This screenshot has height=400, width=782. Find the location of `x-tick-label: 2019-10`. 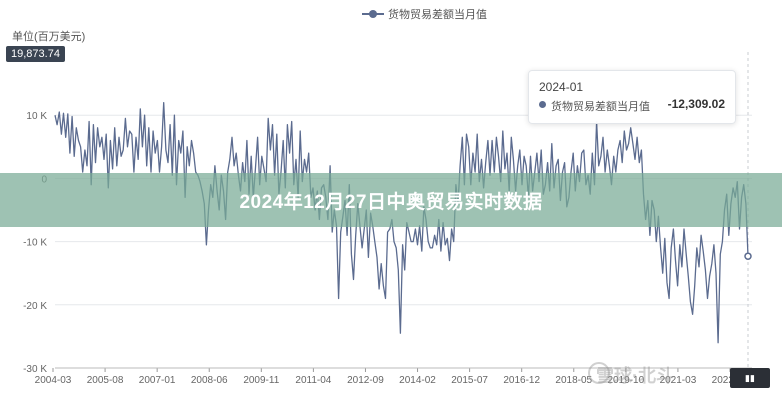

x-tick-label: 2019-10 is located at coordinates (625, 380).